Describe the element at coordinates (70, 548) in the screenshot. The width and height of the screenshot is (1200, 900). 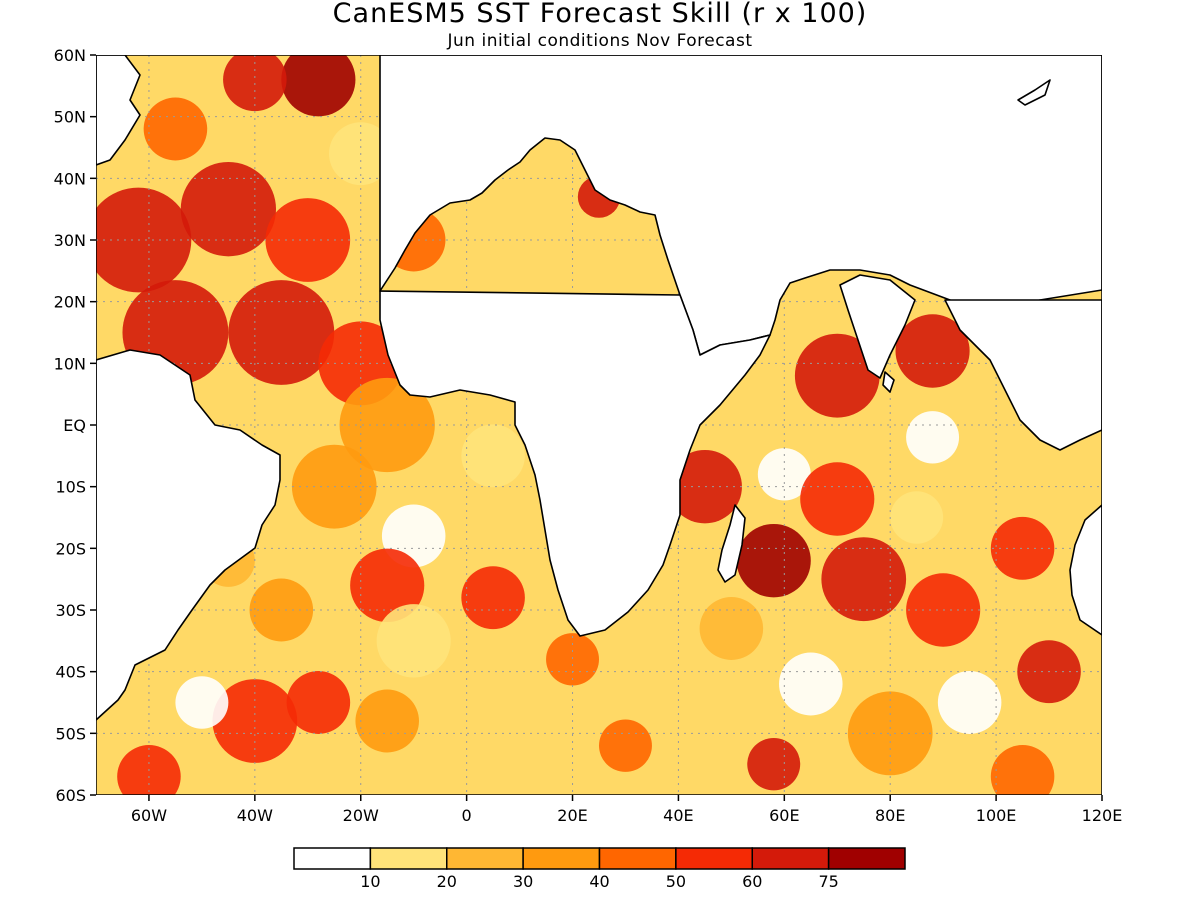
I see `lat-tick-label: 20S` at that location.